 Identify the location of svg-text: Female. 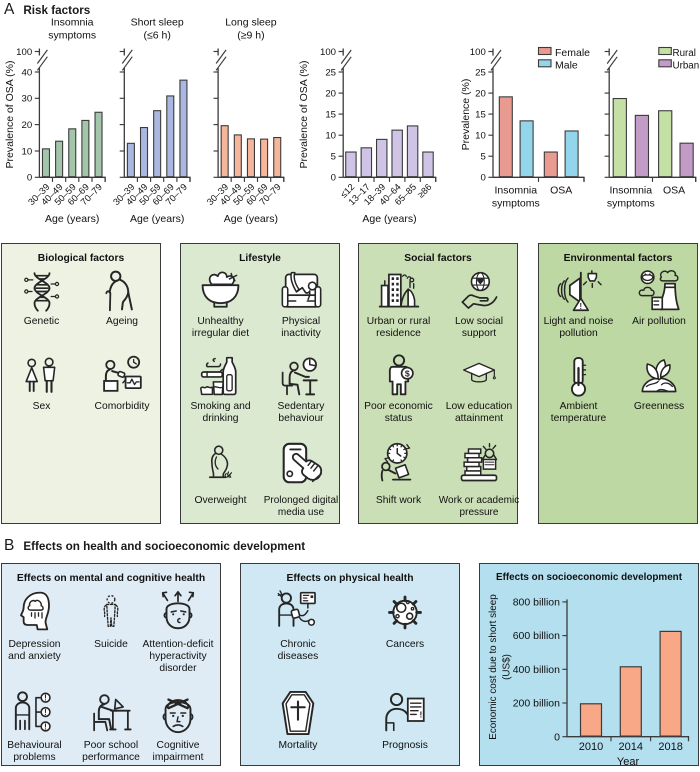
(572, 53).